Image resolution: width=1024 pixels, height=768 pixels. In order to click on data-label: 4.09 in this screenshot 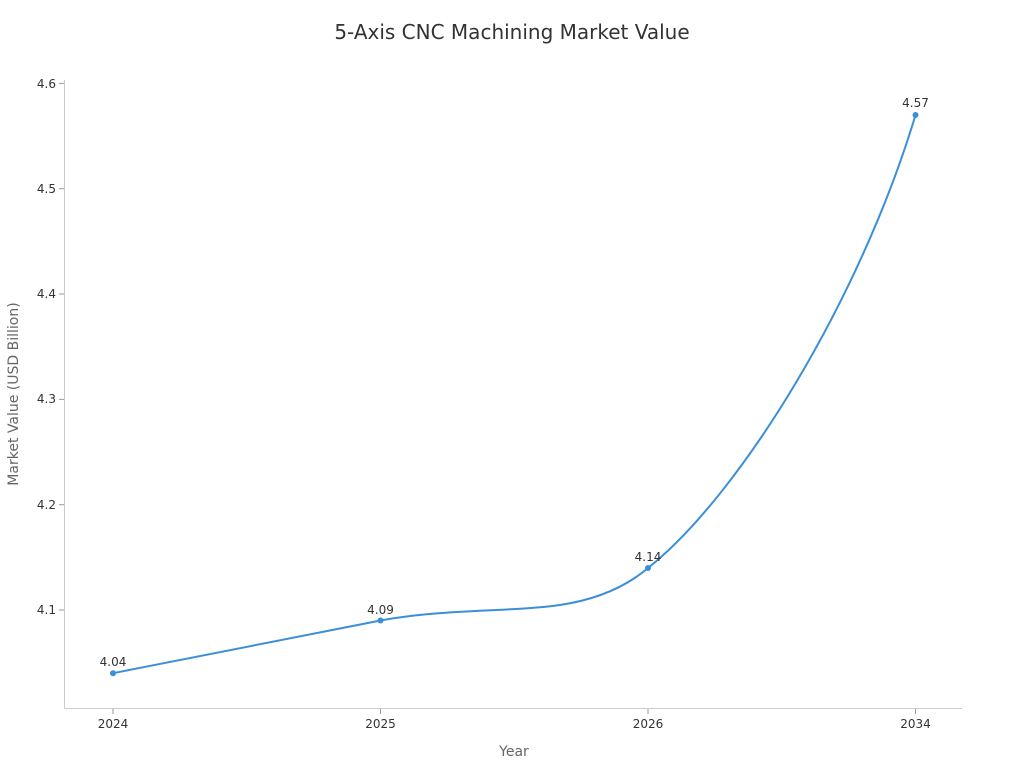, I will do `click(380, 610)`.